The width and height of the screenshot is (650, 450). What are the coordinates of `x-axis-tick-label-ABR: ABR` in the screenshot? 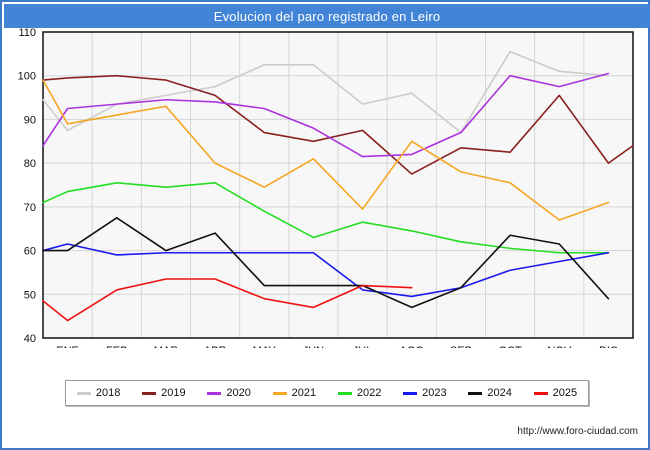 It's located at (215, 346).